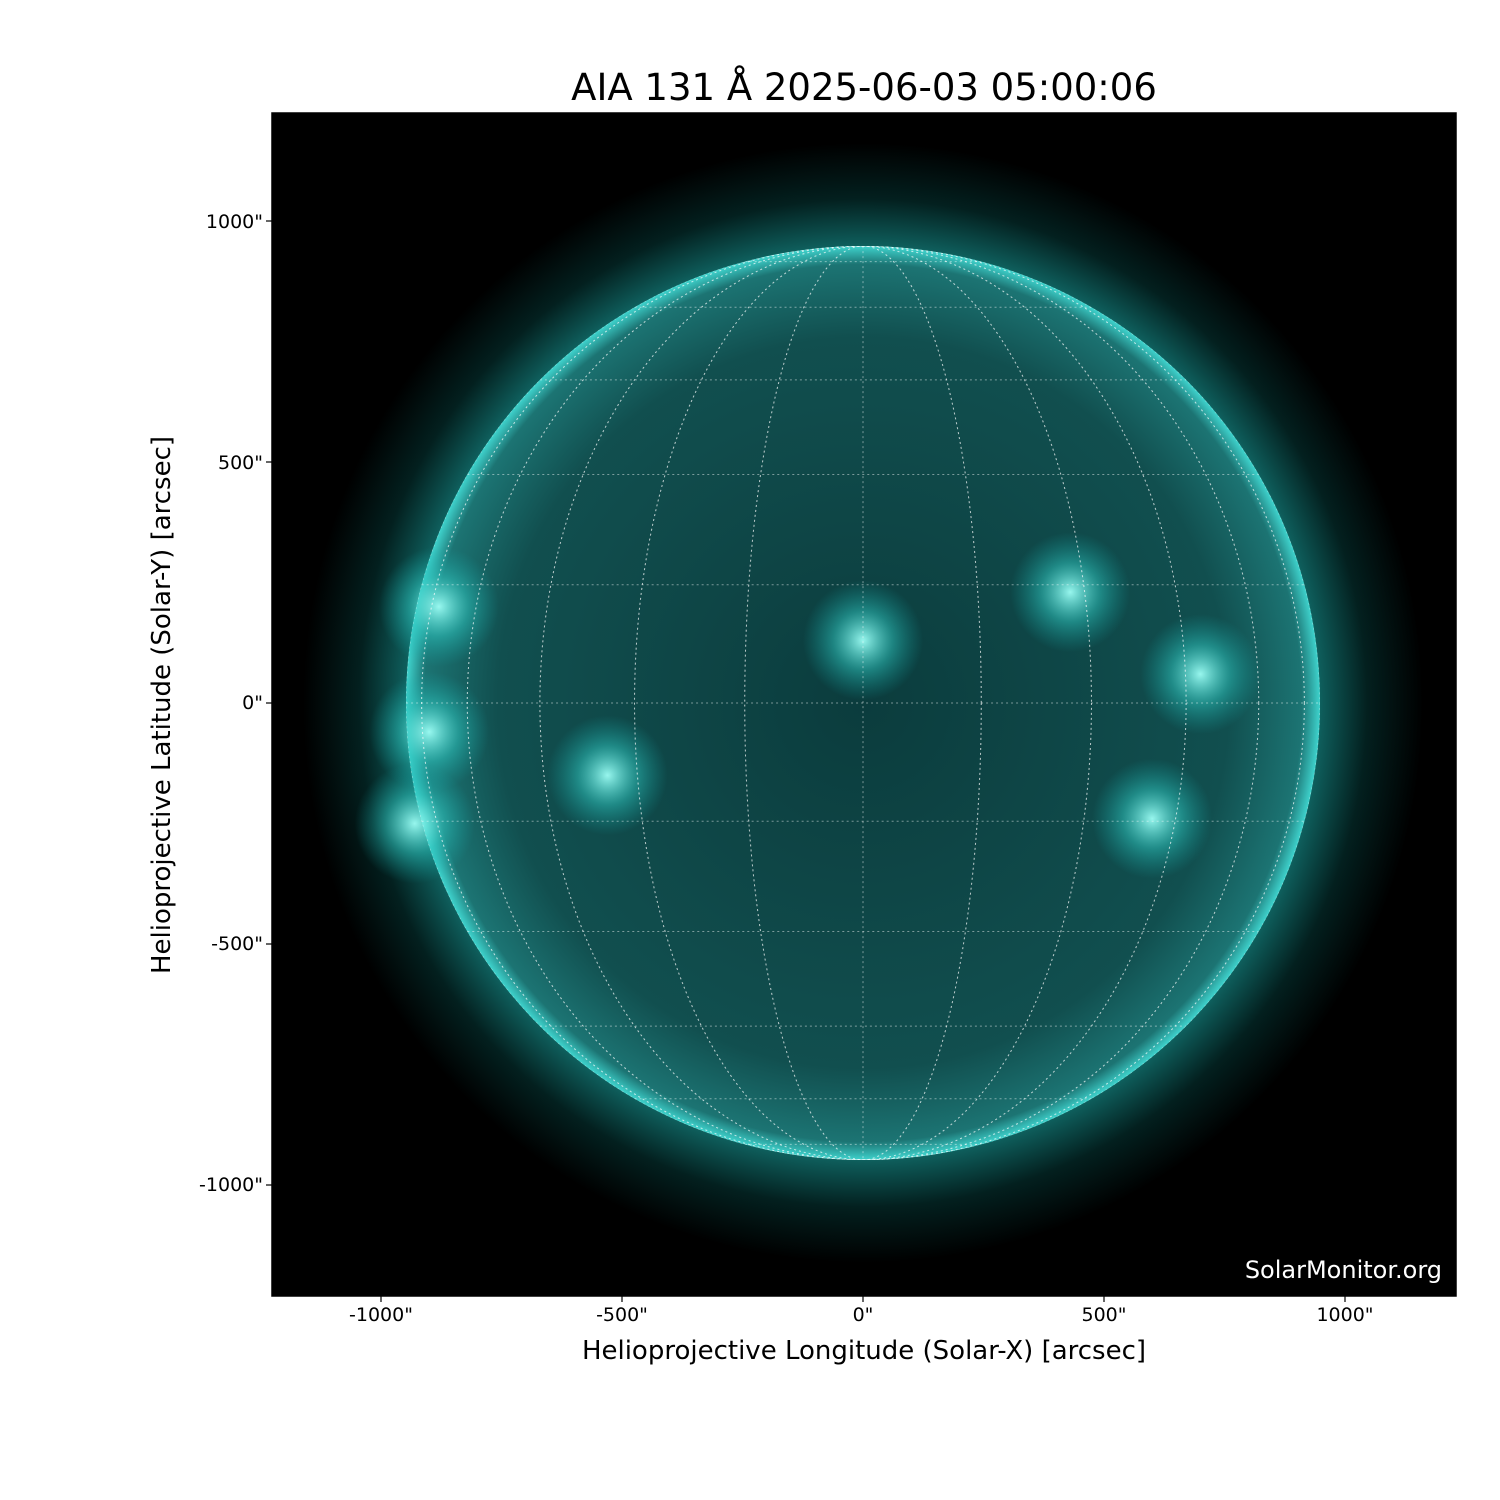 Image resolution: width=1500 pixels, height=1500 pixels. What do you see at coordinates (864, 87) in the screenshot?
I see `chart-title: AIA 131 Å 2025-06-03 05:00:06` at bounding box center [864, 87].